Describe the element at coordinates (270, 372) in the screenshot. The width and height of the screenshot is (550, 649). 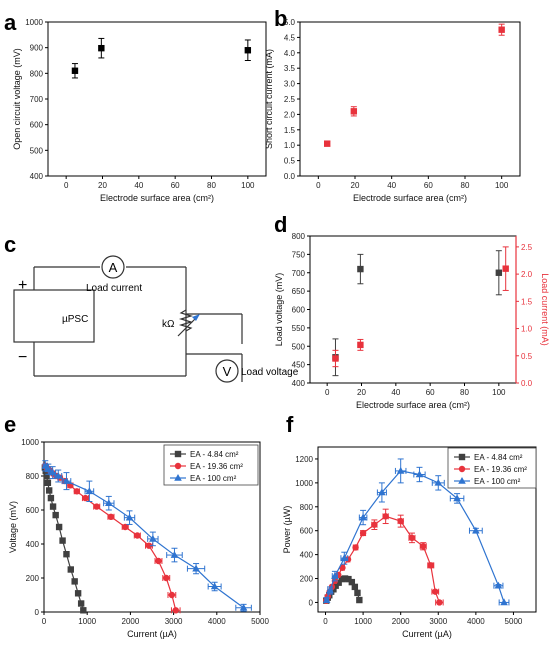
I see `voltmeter-label: Load voltage` at that location.